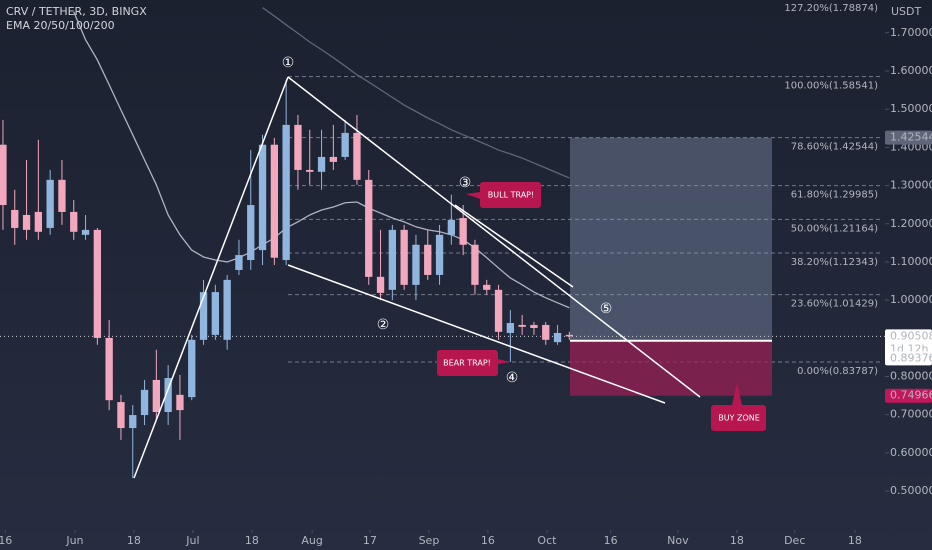  I want to click on stop-zone, so click(671, 368).